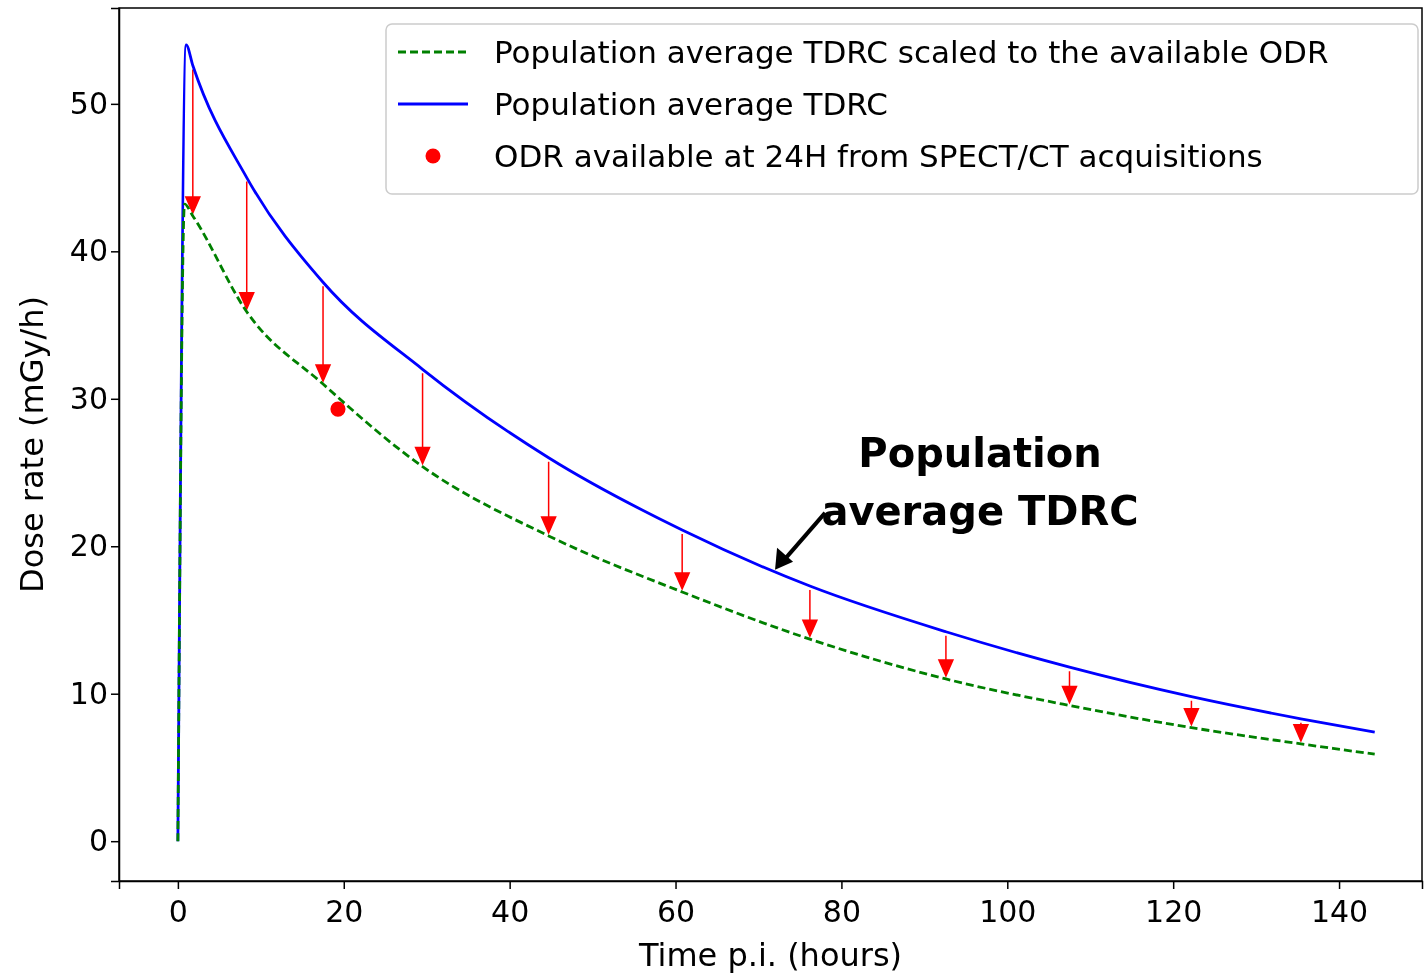  I want to click on legend-label: ODR available at 24H from SPECT/CT acquisitions, so click(878, 156).